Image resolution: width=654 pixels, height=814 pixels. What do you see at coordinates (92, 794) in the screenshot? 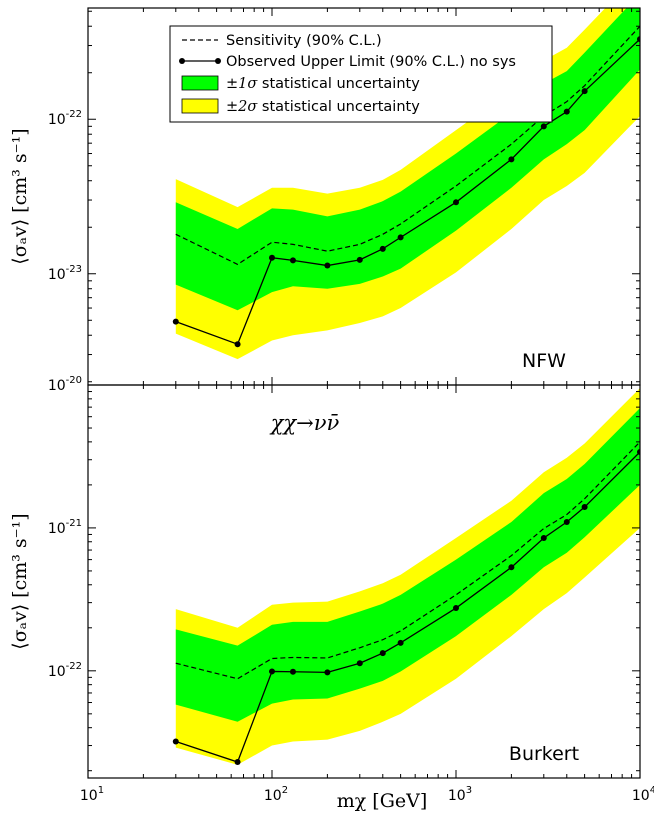
I see `x-tick-label: 10¹` at bounding box center [92, 794].